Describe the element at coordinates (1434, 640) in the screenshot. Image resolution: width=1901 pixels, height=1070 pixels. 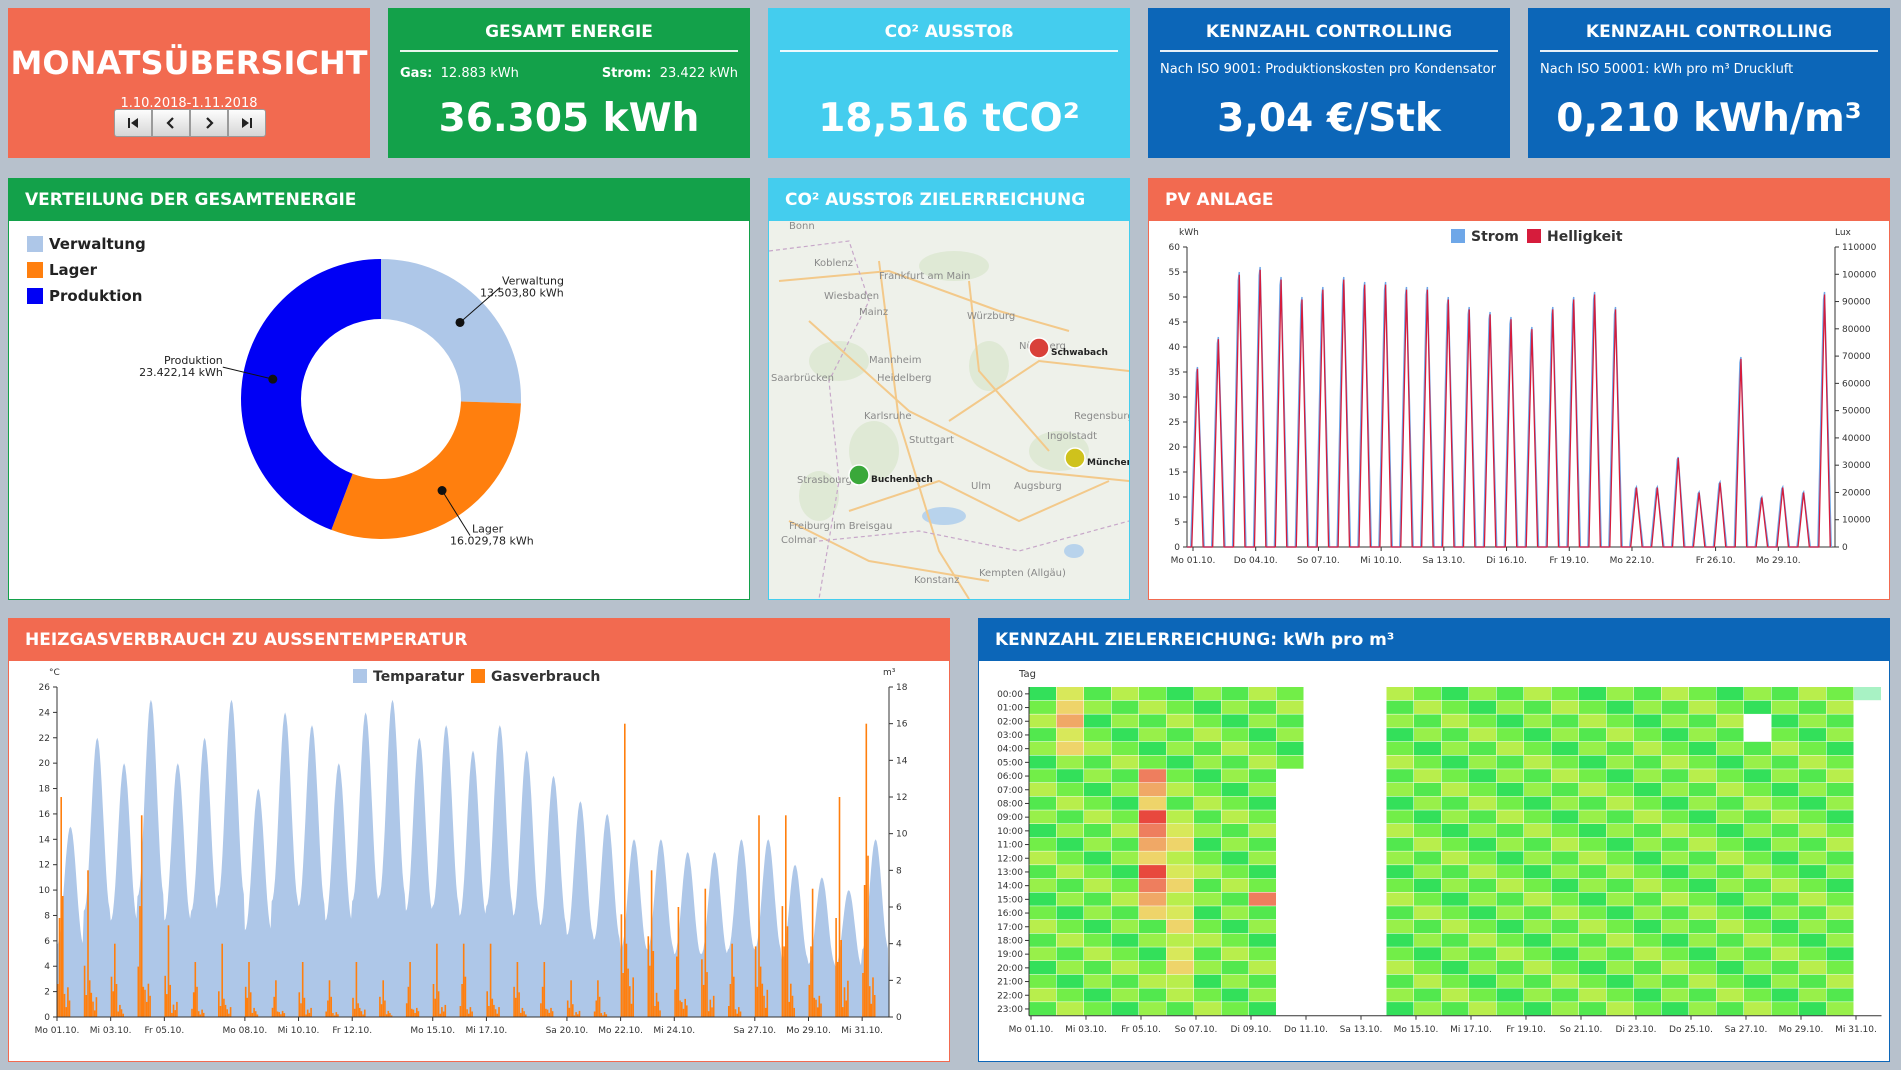
I see `panel-title: KENNZAHL ZIELERREICHUNG: kWh pro m³` at that location.